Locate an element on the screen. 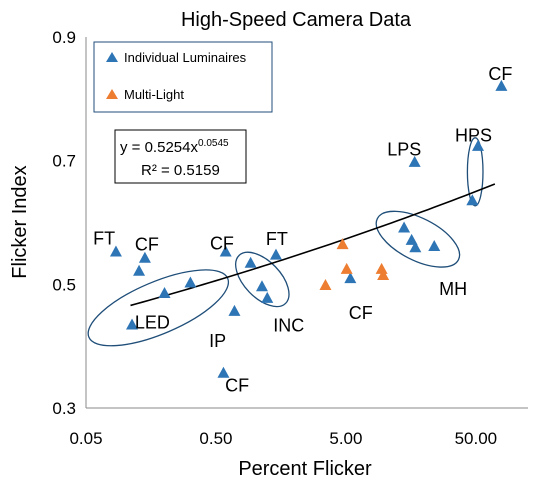 This screenshot has height=485, width=550. legend-marker-individual is located at coordinates (112, 57).